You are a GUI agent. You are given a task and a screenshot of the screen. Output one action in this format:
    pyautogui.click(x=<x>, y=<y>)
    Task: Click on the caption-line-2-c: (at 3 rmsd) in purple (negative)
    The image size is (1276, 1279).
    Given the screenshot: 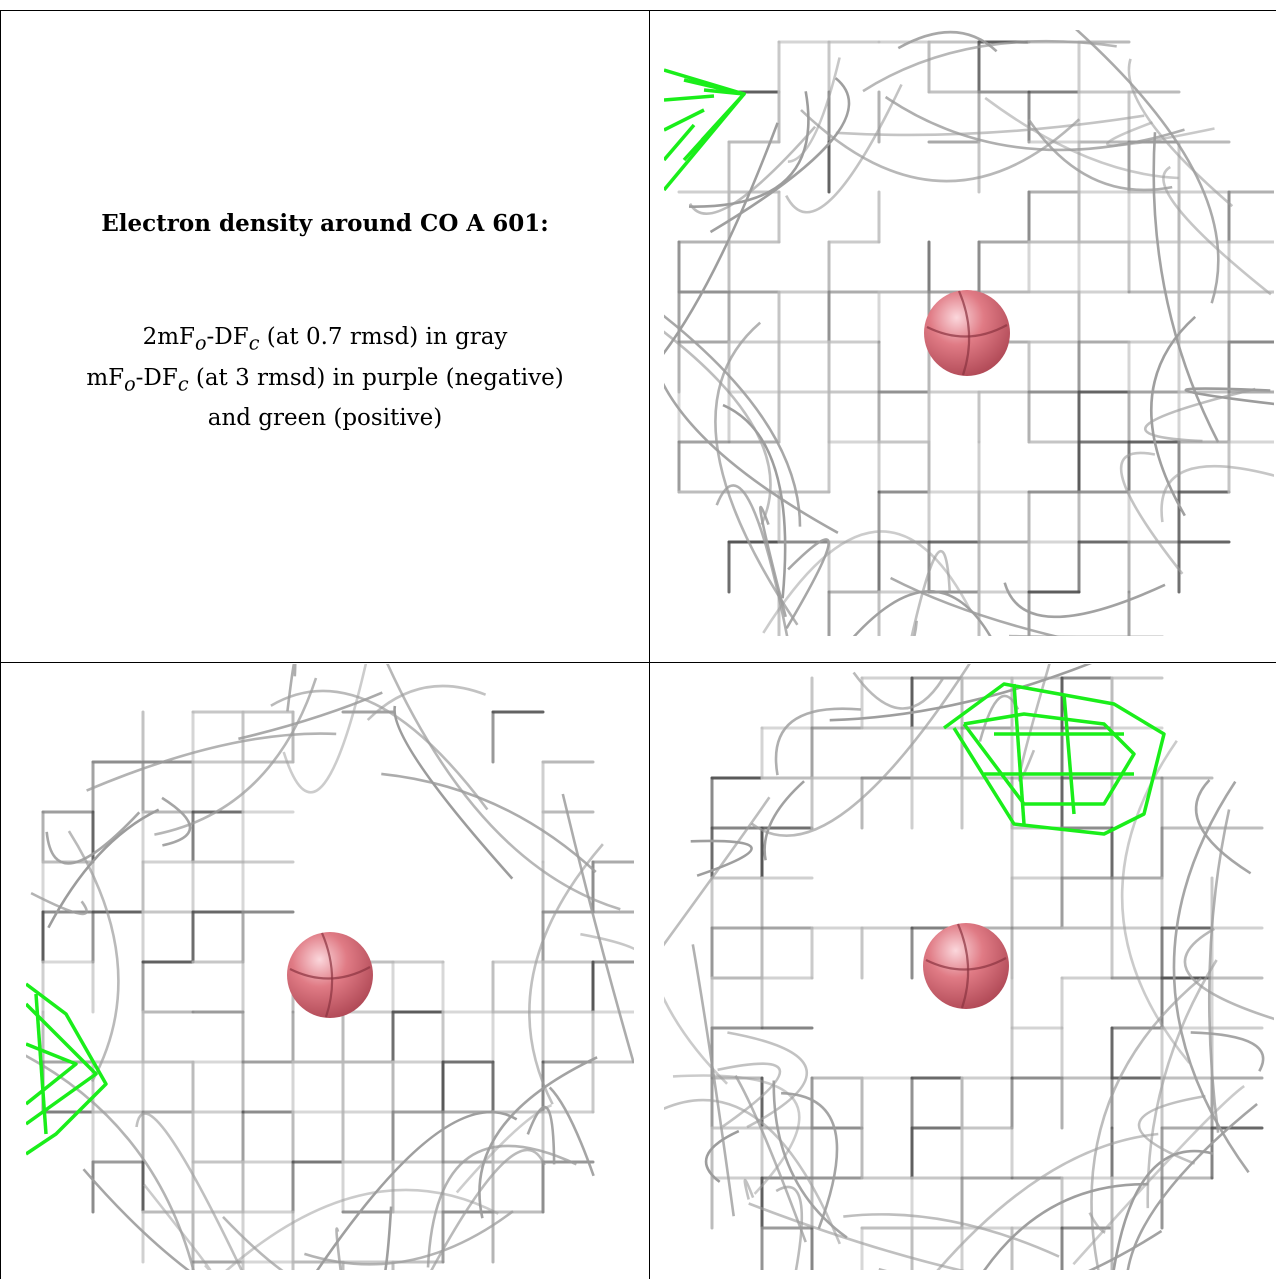 What is the action you would take?
    pyautogui.click(x=376, y=377)
    